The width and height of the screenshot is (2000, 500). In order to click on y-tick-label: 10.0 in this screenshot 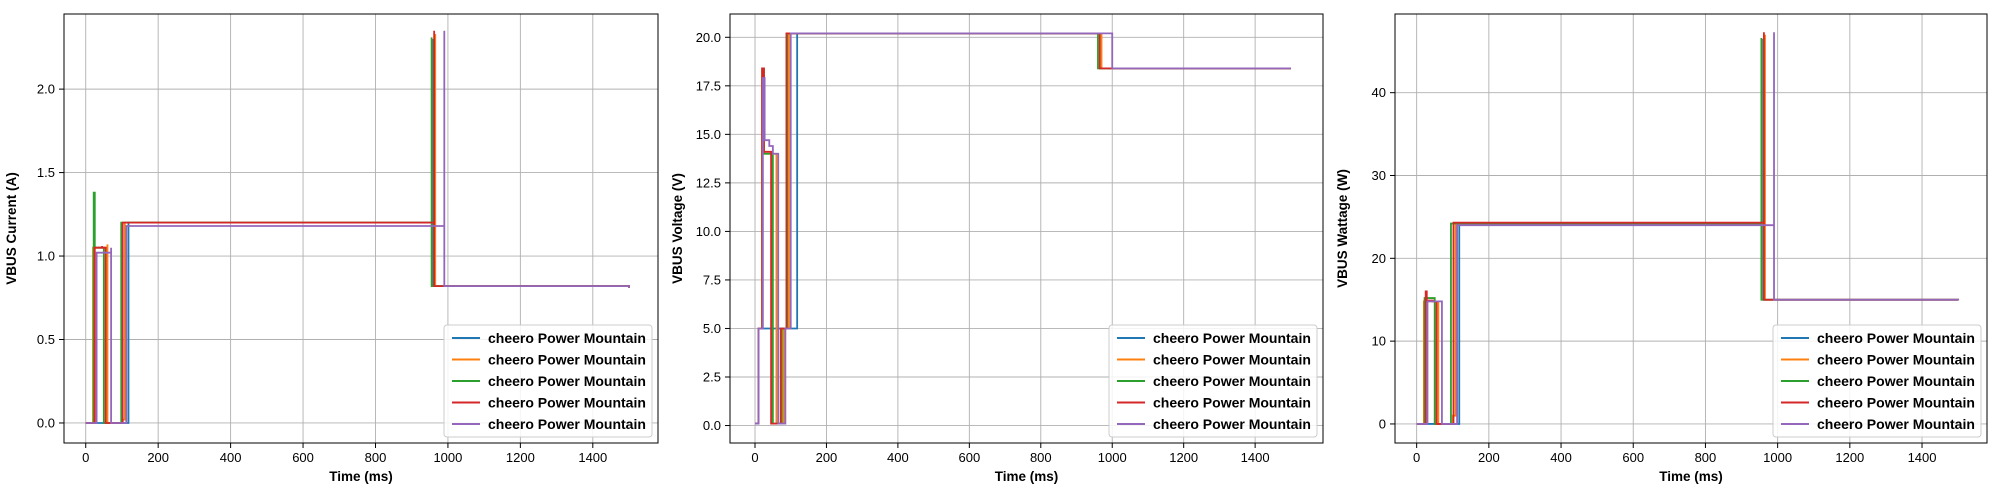, I will do `click(708, 231)`.